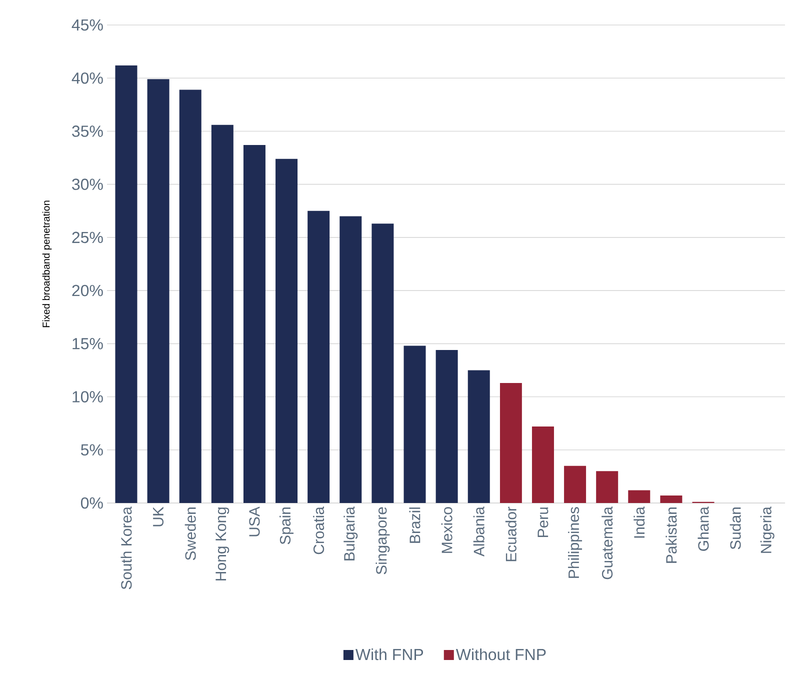 This screenshot has width=791, height=688. Describe the element at coordinates (543, 522) in the screenshot. I see `x-tick-label: Peru` at that location.